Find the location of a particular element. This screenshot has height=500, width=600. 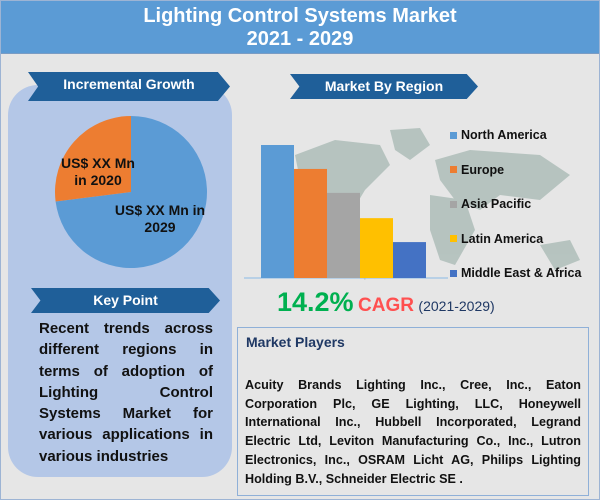

market-by-region-ribbon: Market By Region is located at coordinates (384, 86).